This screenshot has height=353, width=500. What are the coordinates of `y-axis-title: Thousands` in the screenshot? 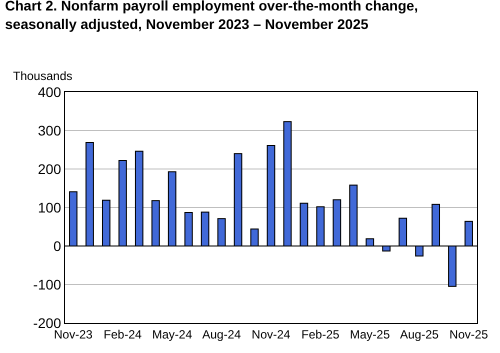 It's located at (42, 76).